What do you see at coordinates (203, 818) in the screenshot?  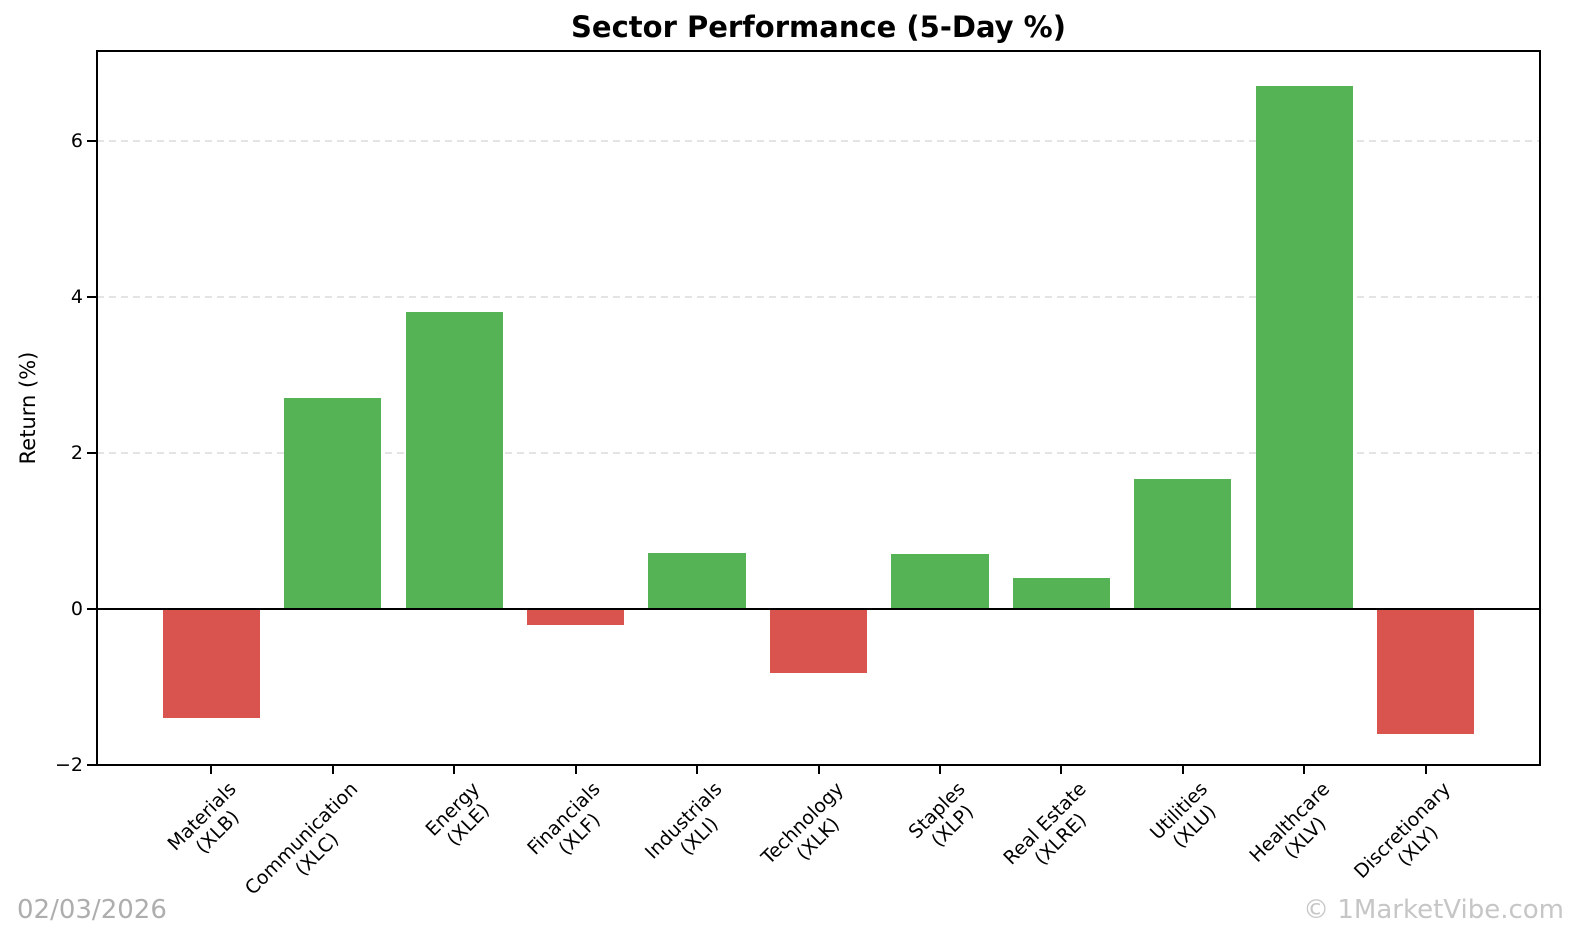 I see `x-tick-label-text: Materials (XLB)` at bounding box center [203, 818].